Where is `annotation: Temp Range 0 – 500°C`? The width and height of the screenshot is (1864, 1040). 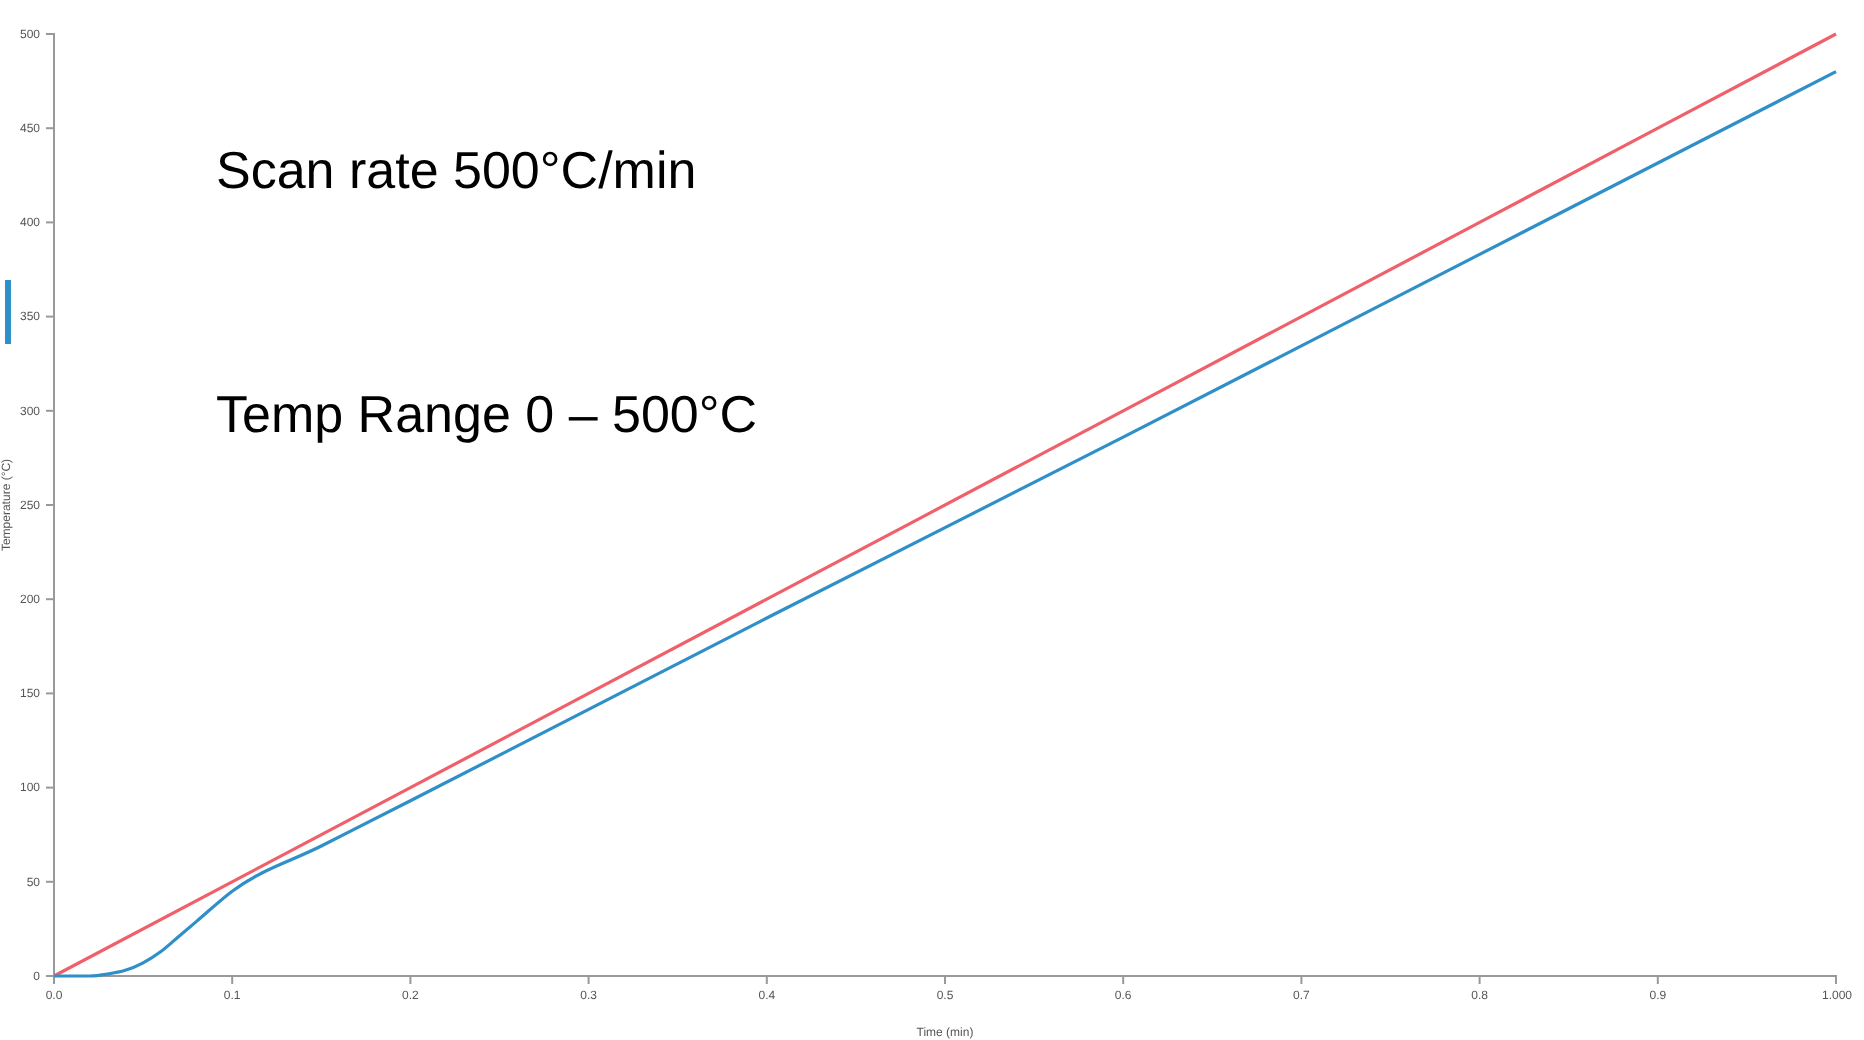
annotation: Temp Range 0 – 500°C is located at coordinates (487, 414).